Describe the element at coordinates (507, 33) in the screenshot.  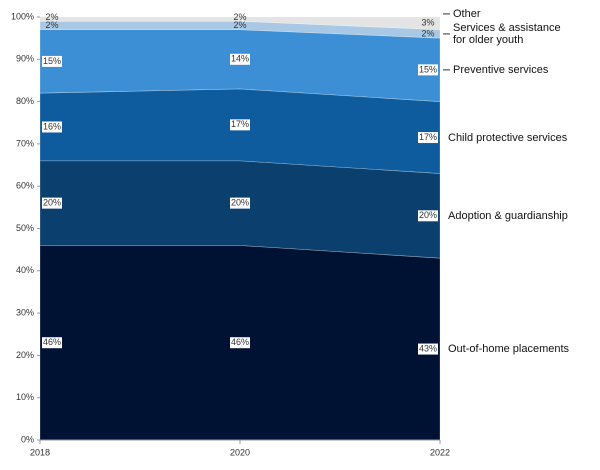
I see `series-label: Services & assistance for older youth` at that location.